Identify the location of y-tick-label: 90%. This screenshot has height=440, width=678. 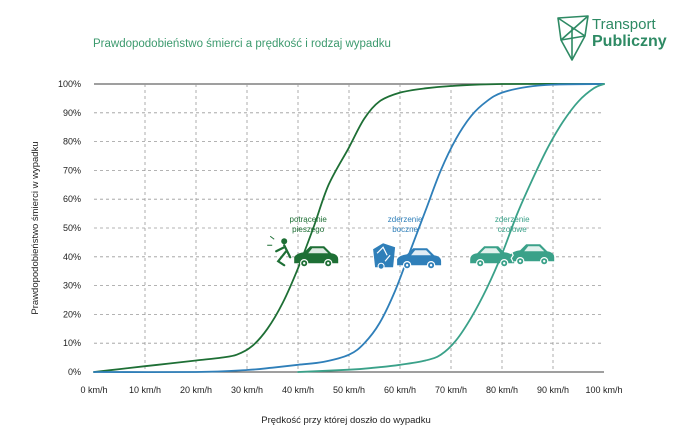
(72, 113).